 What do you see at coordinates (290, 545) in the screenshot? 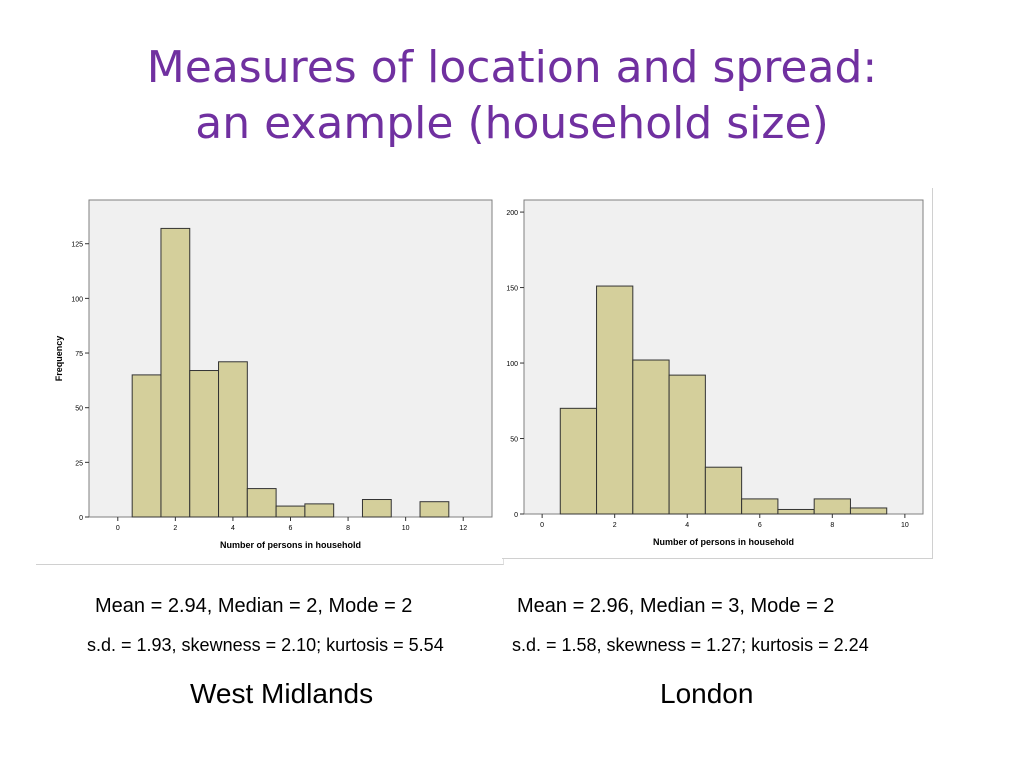
I see `wm-x-axis-label: Number of persons in household` at bounding box center [290, 545].